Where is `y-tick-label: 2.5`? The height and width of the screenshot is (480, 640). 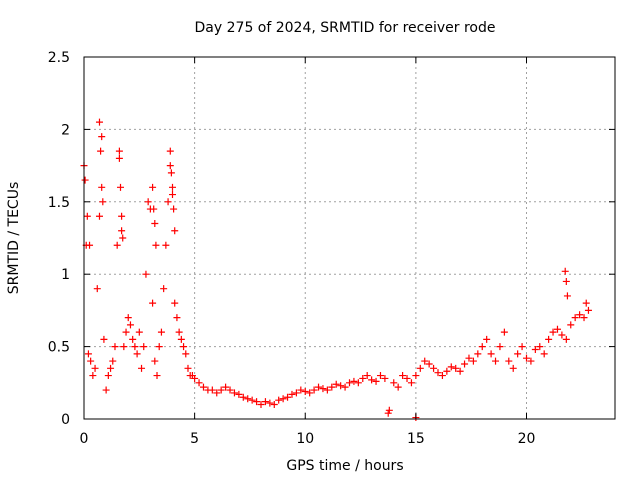
y-tick-label: 2.5 is located at coordinates (59, 58).